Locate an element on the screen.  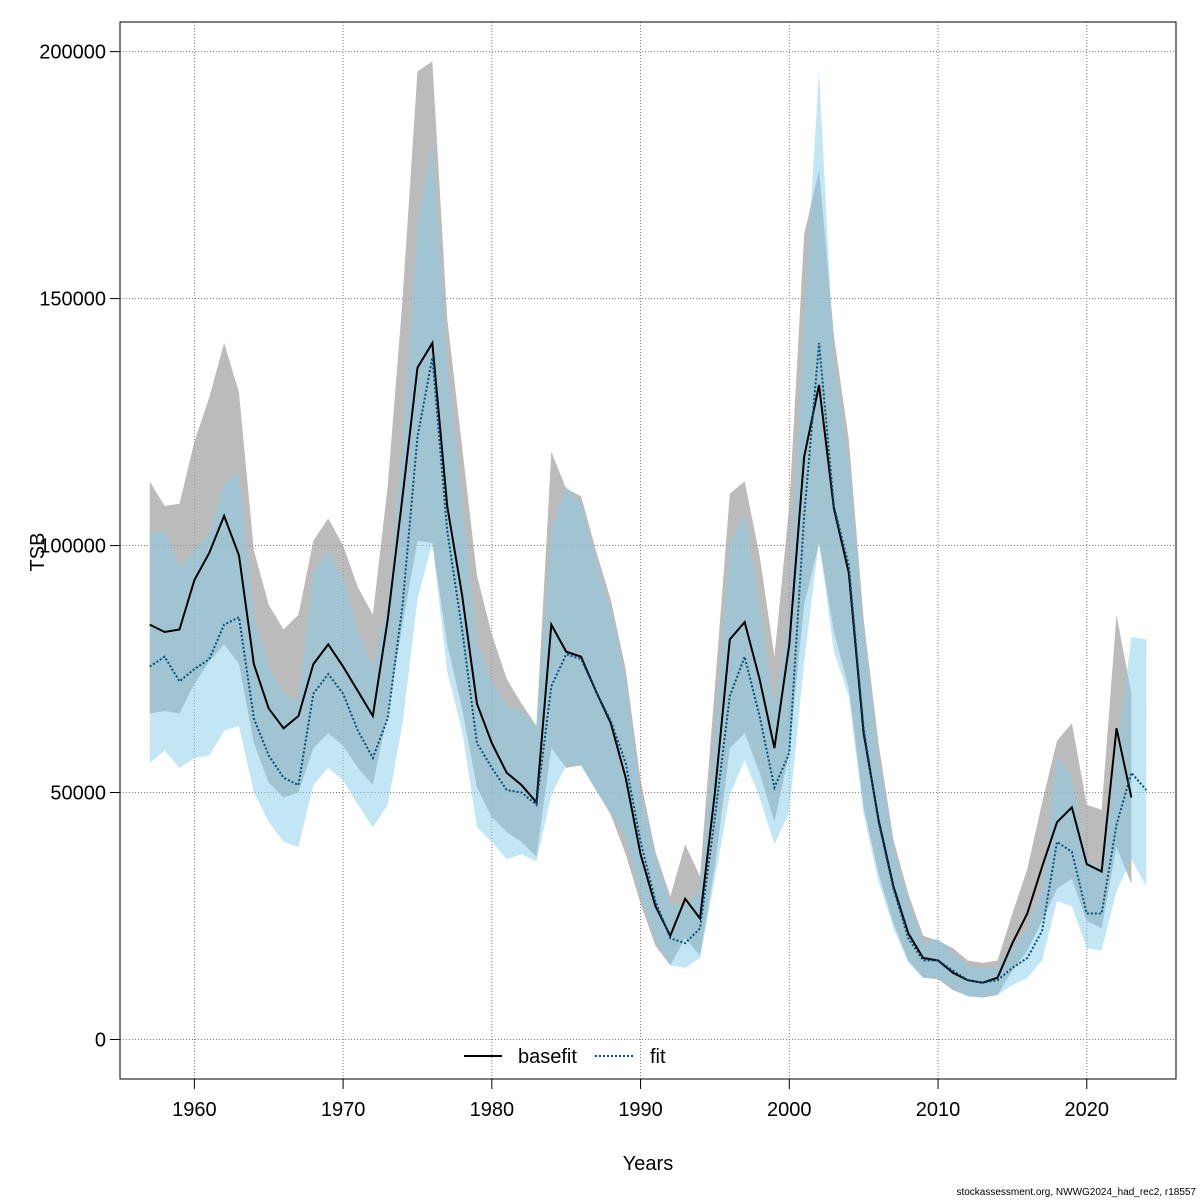
legend: basefit fit is located at coordinates (565, 1057).